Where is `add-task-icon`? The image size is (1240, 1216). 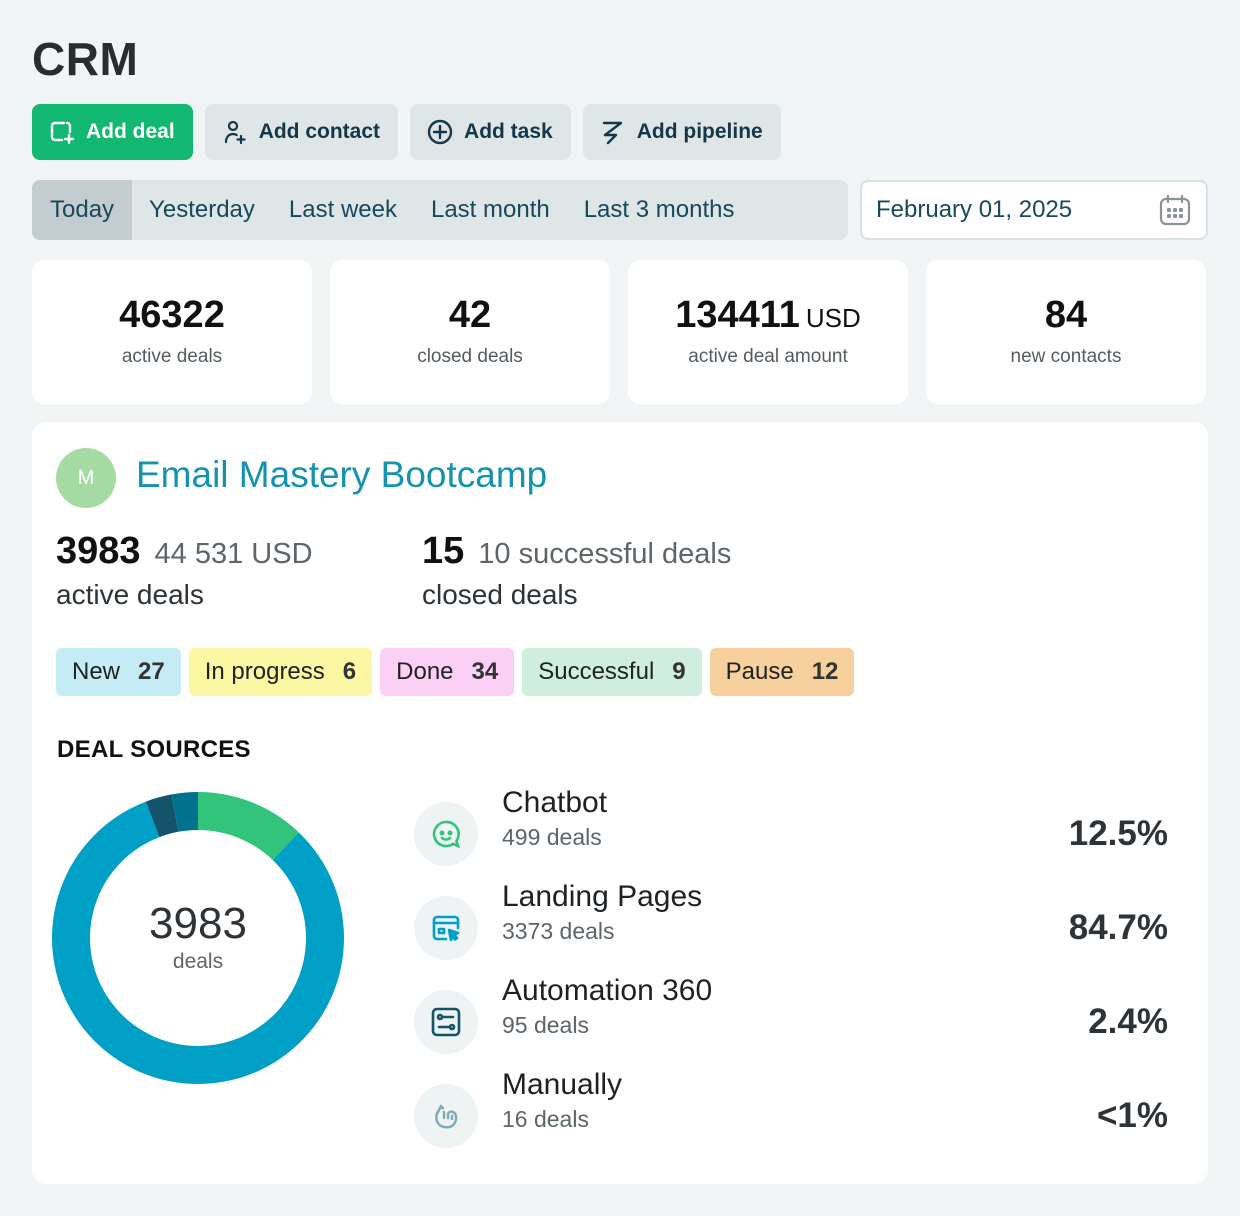
add-task-icon is located at coordinates (440, 132).